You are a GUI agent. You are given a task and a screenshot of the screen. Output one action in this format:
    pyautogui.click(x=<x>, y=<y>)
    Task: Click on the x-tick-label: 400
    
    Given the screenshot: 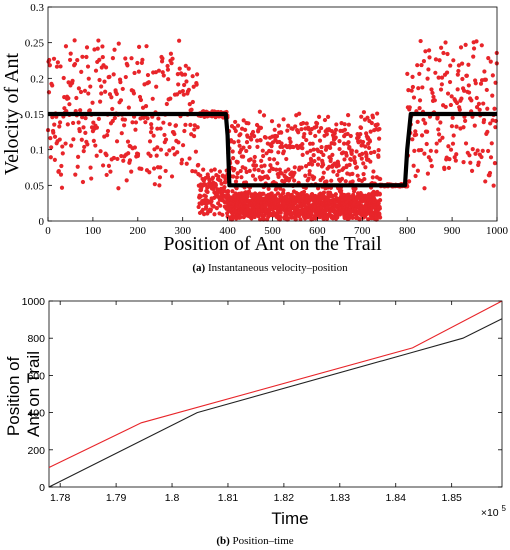 What is the action you would take?
    pyautogui.click(x=227, y=231)
    